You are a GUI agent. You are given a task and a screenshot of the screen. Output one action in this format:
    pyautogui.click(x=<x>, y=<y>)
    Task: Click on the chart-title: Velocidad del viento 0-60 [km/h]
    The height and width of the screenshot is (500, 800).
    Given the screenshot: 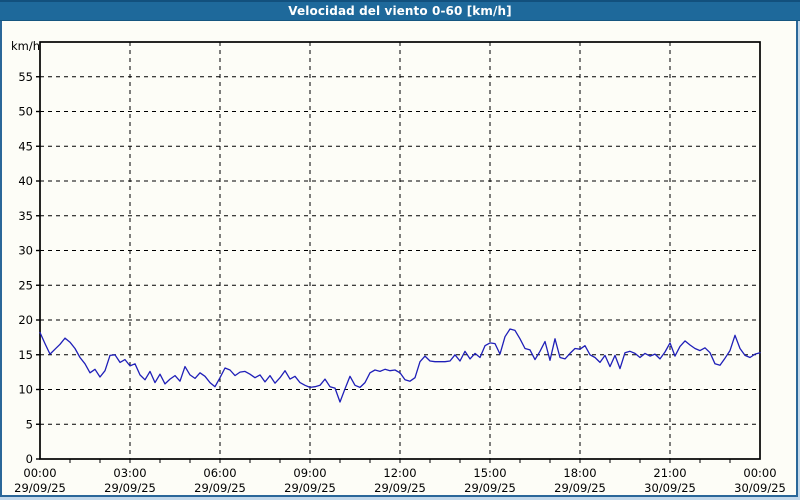 What is the action you would take?
    pyautogui.click(x=400, y=11)
    